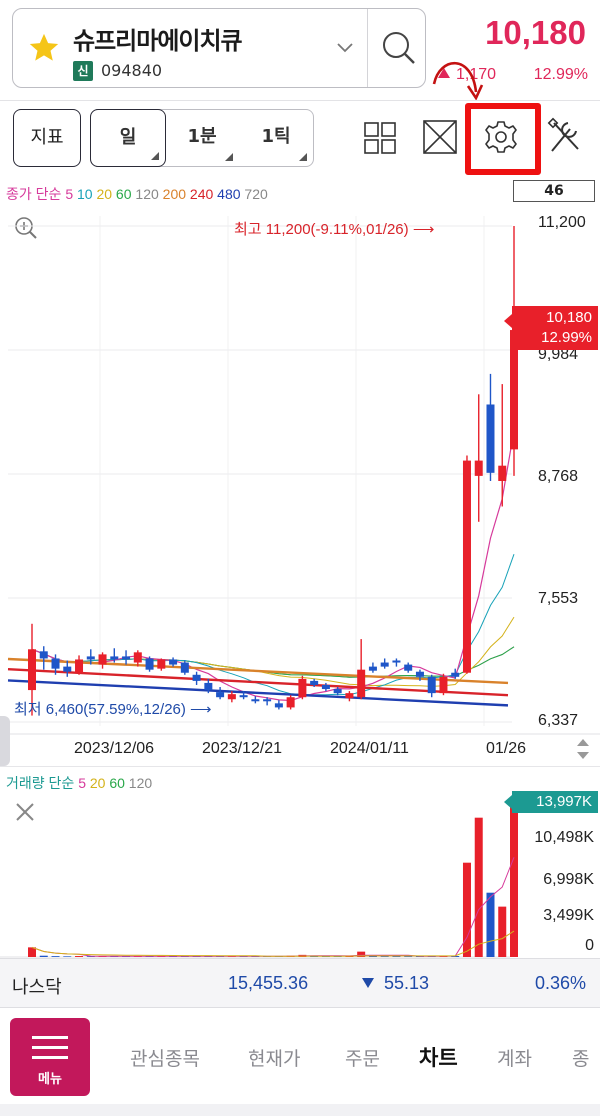  I want to click on menu-button: 메뉴, so click(50, 1057).